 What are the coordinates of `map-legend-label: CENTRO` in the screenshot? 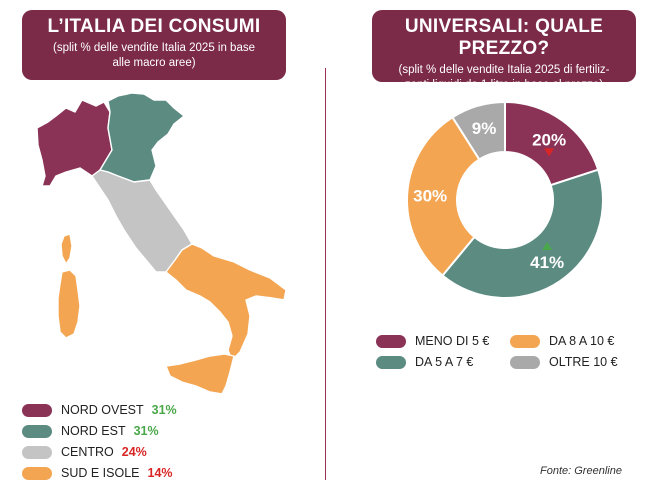 It's located at (87, 452).